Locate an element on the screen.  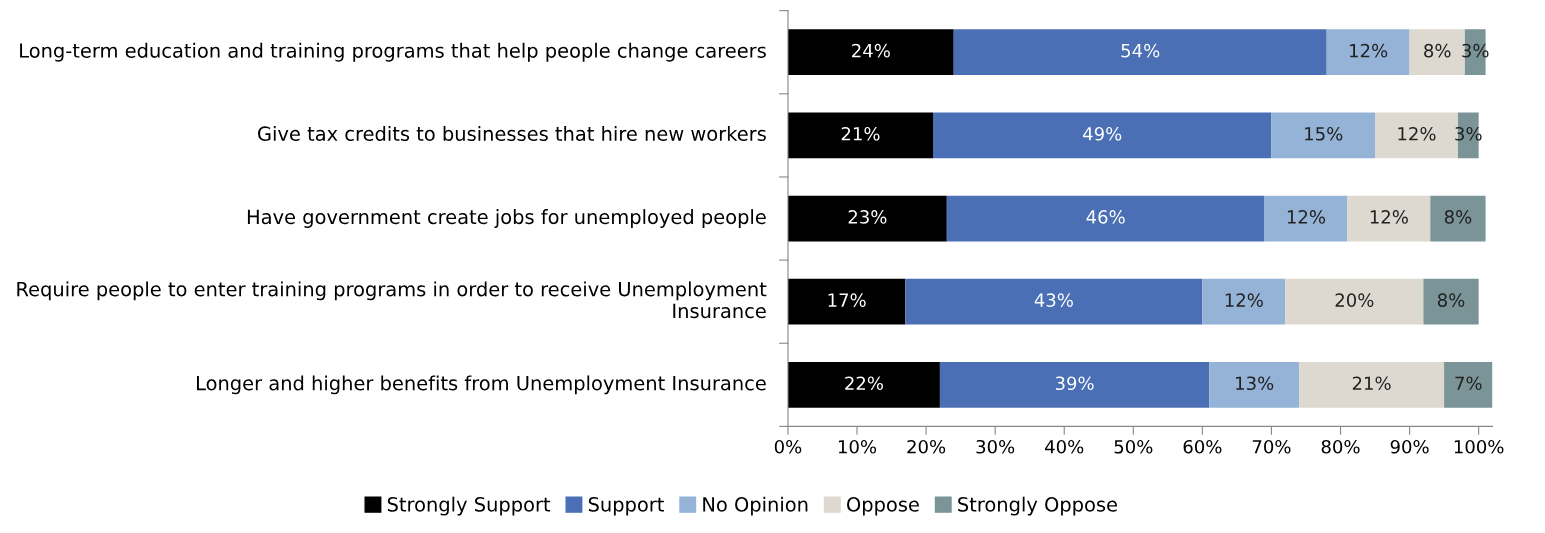
data-label: 39% is located at coordinates (1074, 383).